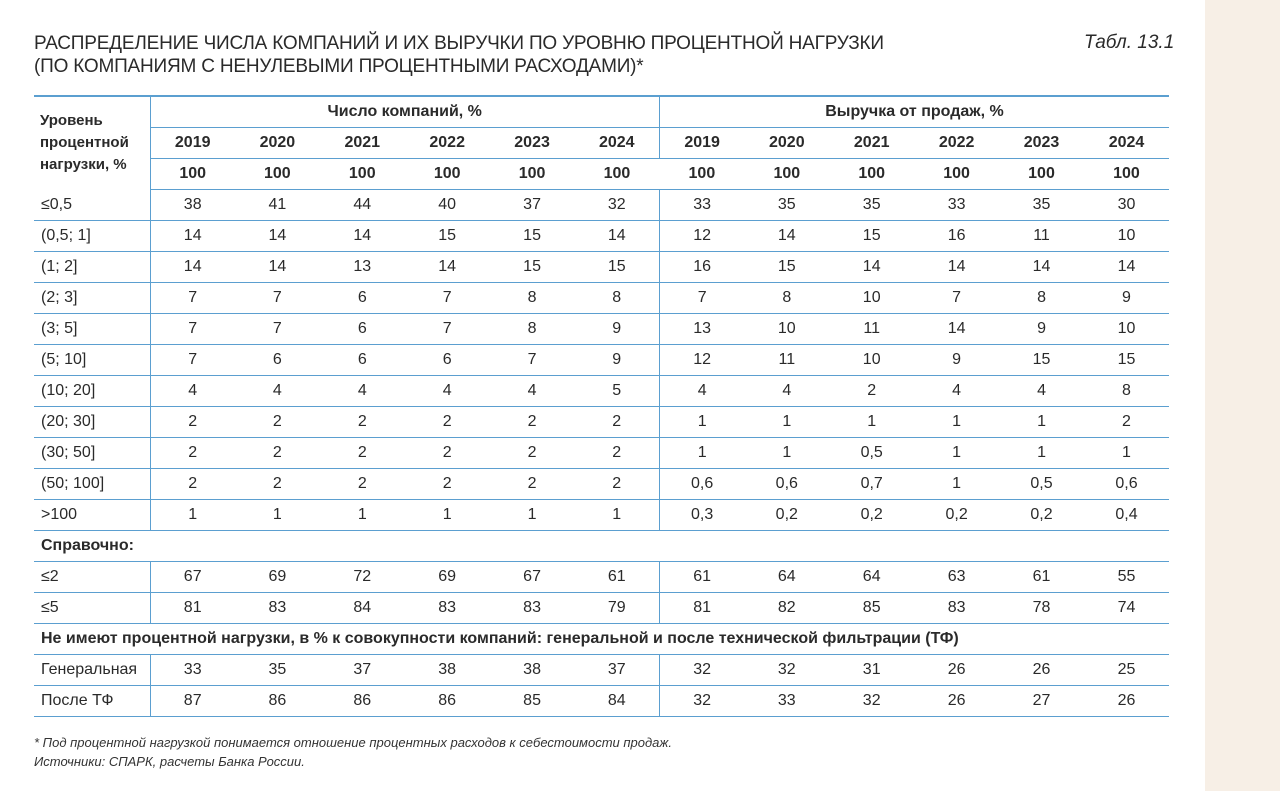  Describe the element at coordinates (1041, 236) in the screenshot. I see `value-cell: 11` at that location.